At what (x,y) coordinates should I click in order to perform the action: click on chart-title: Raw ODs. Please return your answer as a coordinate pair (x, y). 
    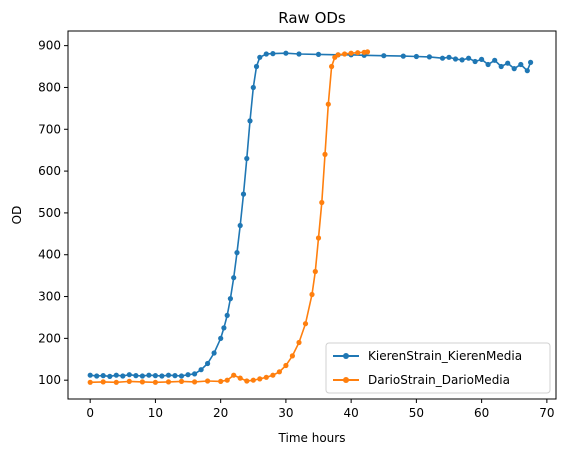
    Looking at the image, I should click on (312, 18).